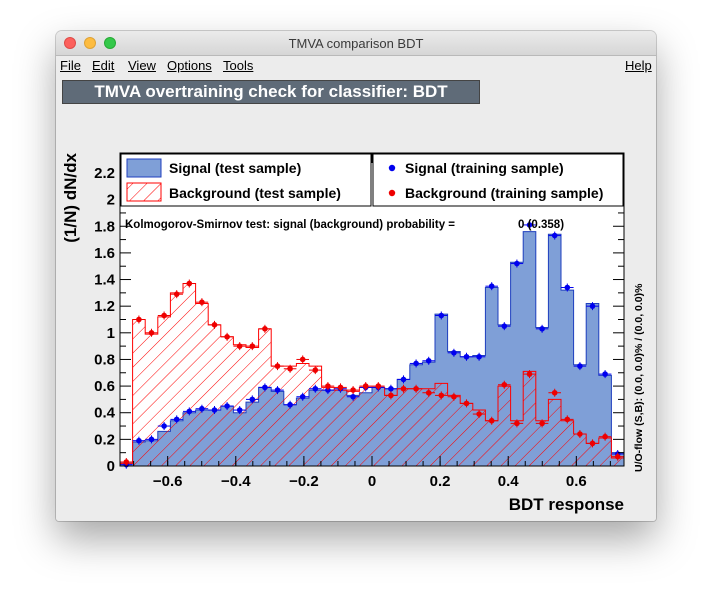 This screenshot has height=602, width=712. What do you see at coordinates (566, 504) in the screenshot?
I see `x-axis-label: BDT response` at bounding box center [566, 504].